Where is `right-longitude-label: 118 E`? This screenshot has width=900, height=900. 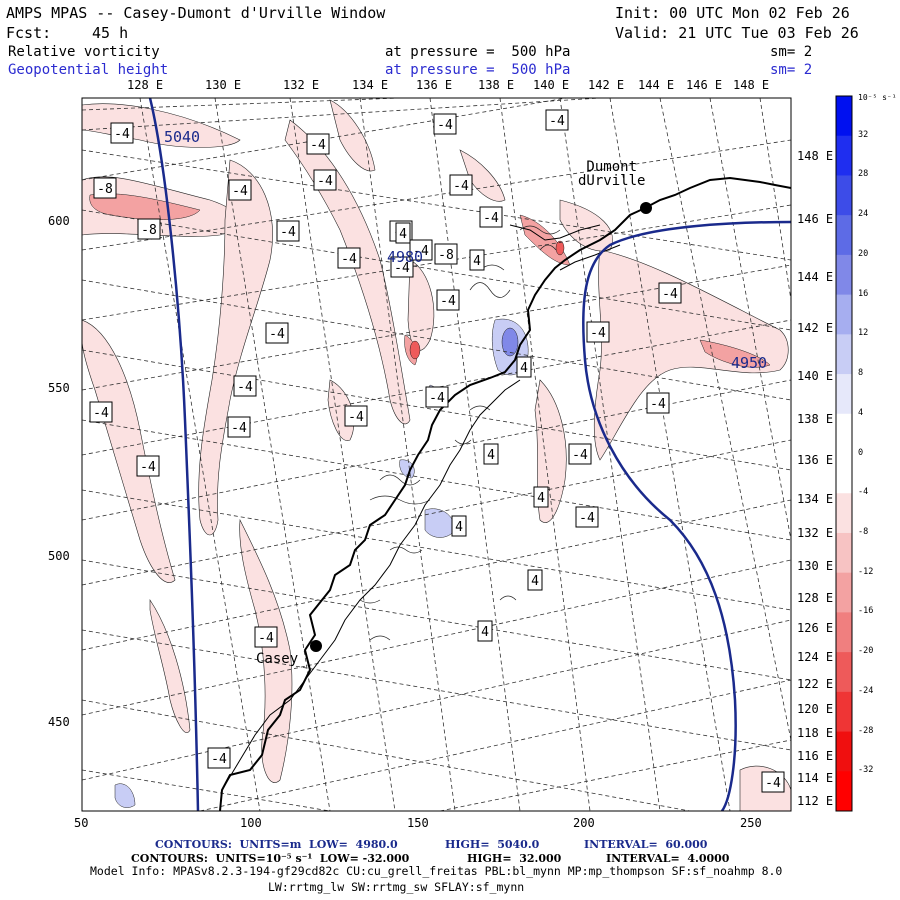
right-longitude-label: 118 E is located at coordinates (815, 733).